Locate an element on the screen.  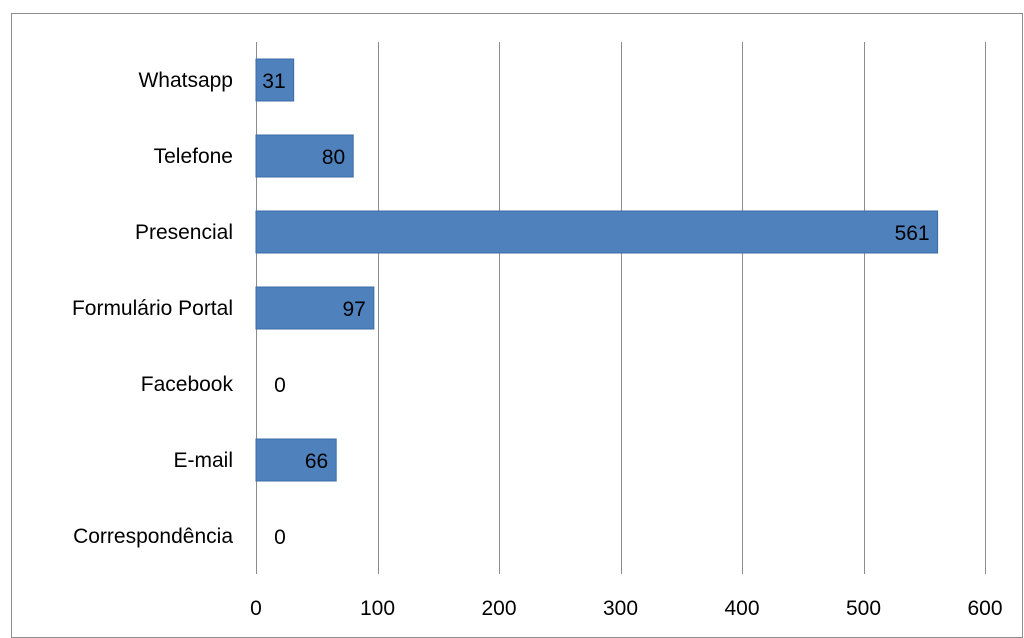
x-tick-label-0: 0 is located at coordinates (256, 608).